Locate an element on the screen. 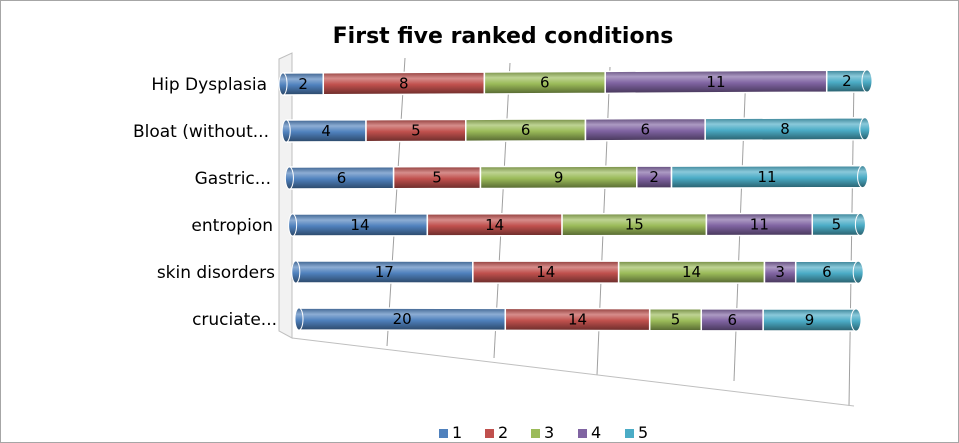 The image size is (959, 443). legend-label-3: 3 is located at coordinates (549, 432).